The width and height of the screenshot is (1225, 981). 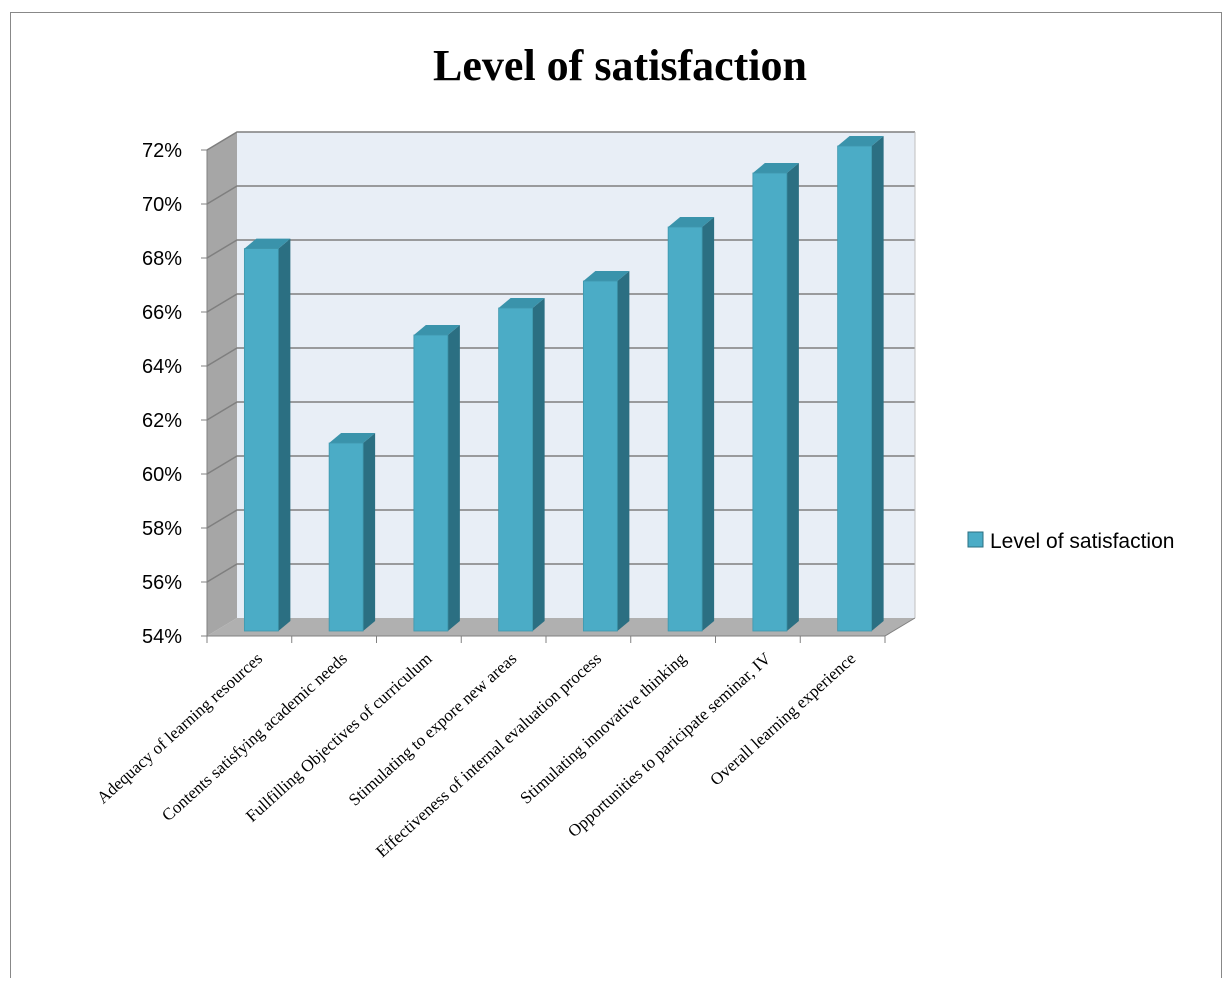 What do you see at coordinates (975, 539) in the screenshot?
I see `legend-swatch` at bounding box center [975, 539].